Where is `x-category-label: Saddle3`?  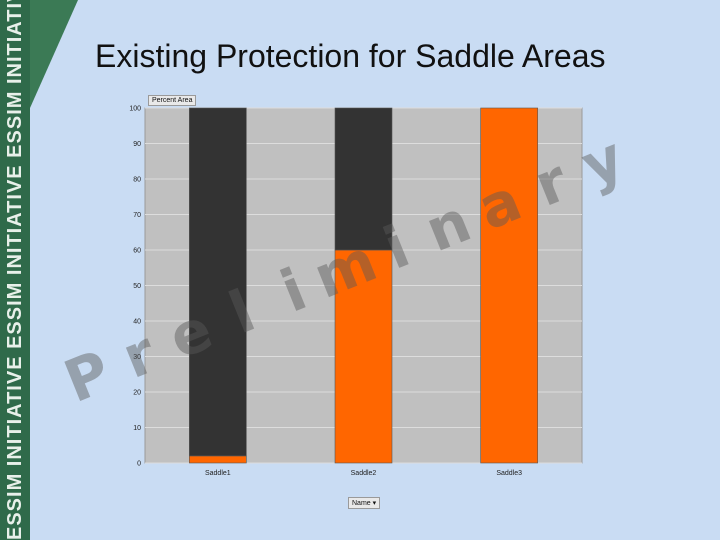 x-category-label: Saddle3 is located at coordinates (509, 473).